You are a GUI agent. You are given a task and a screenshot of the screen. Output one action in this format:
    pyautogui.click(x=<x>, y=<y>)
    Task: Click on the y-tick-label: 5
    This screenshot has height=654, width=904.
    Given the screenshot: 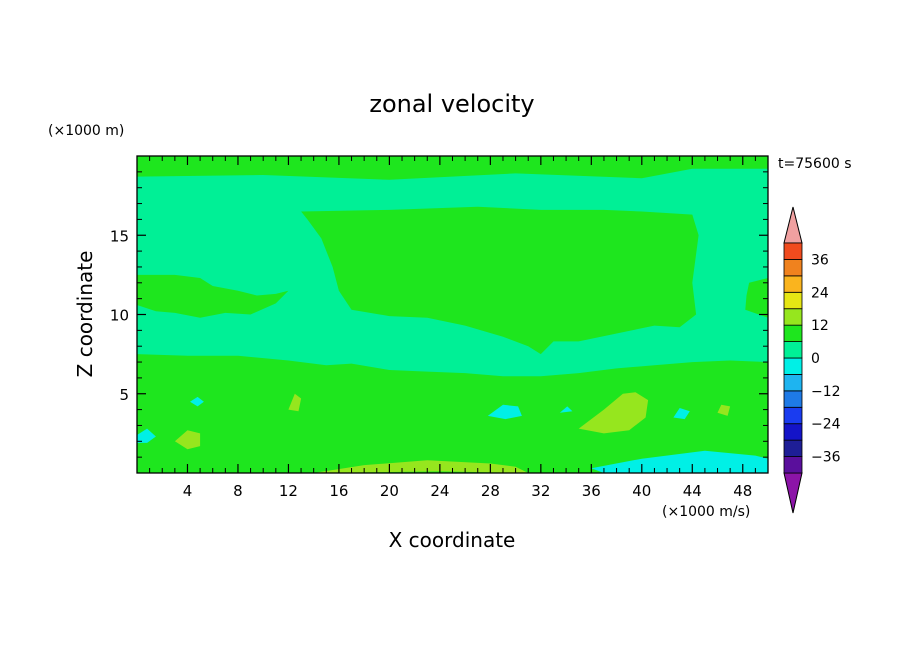 What is the action you would take?
    pyautogui.click(x=124, y=395)
    